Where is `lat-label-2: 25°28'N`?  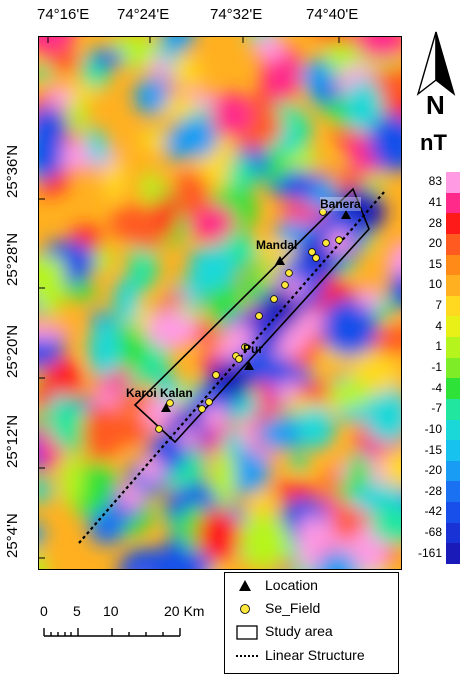
lat-label-2: 25°28'N is located at coordinates (12, 259).